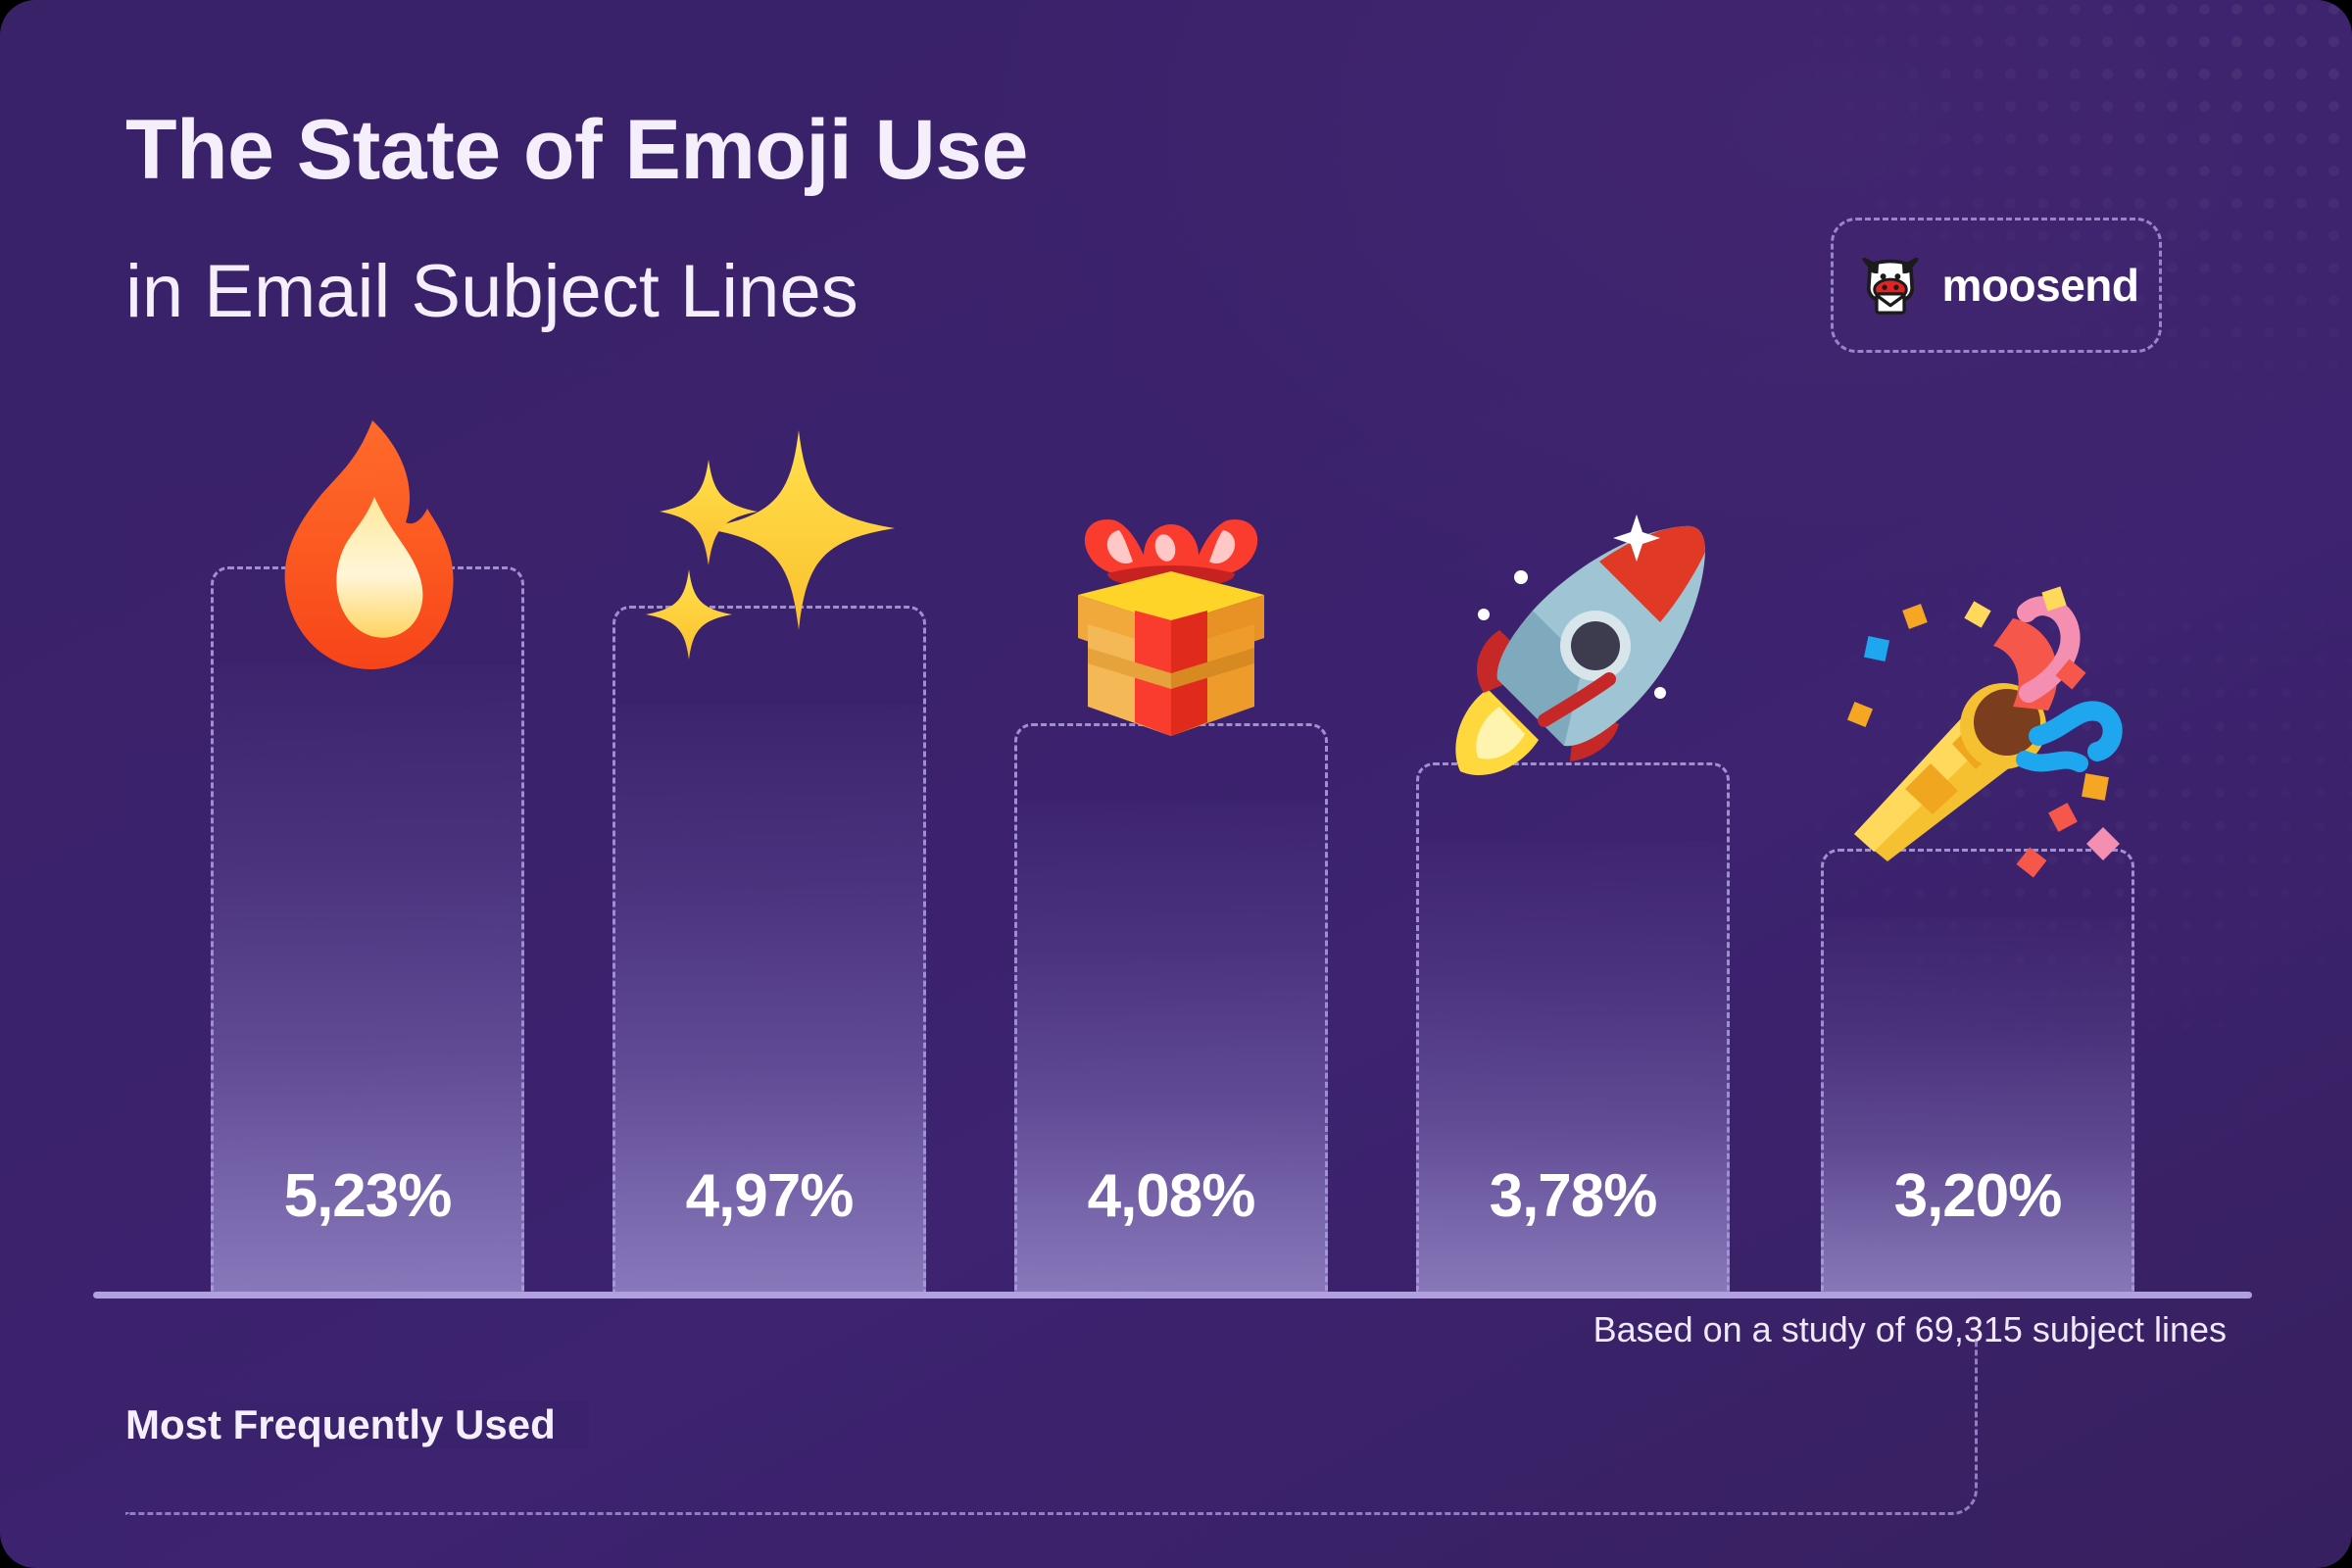 The image size is (2352, 1568). Describe the element at coordinates (357, 1424) in the screenshot. I see `legend-label: Most Frequently Used` at that location.